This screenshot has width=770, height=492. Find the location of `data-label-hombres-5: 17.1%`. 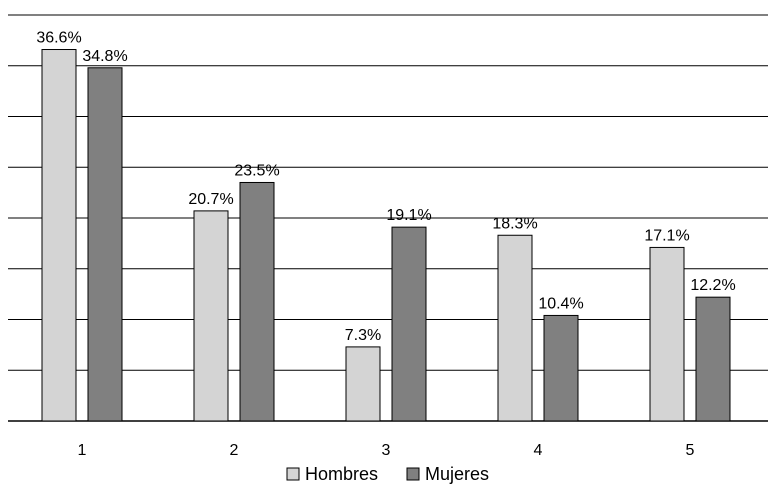

data-label-hombres-5: 17.1% is located at coordinates (666, 235).